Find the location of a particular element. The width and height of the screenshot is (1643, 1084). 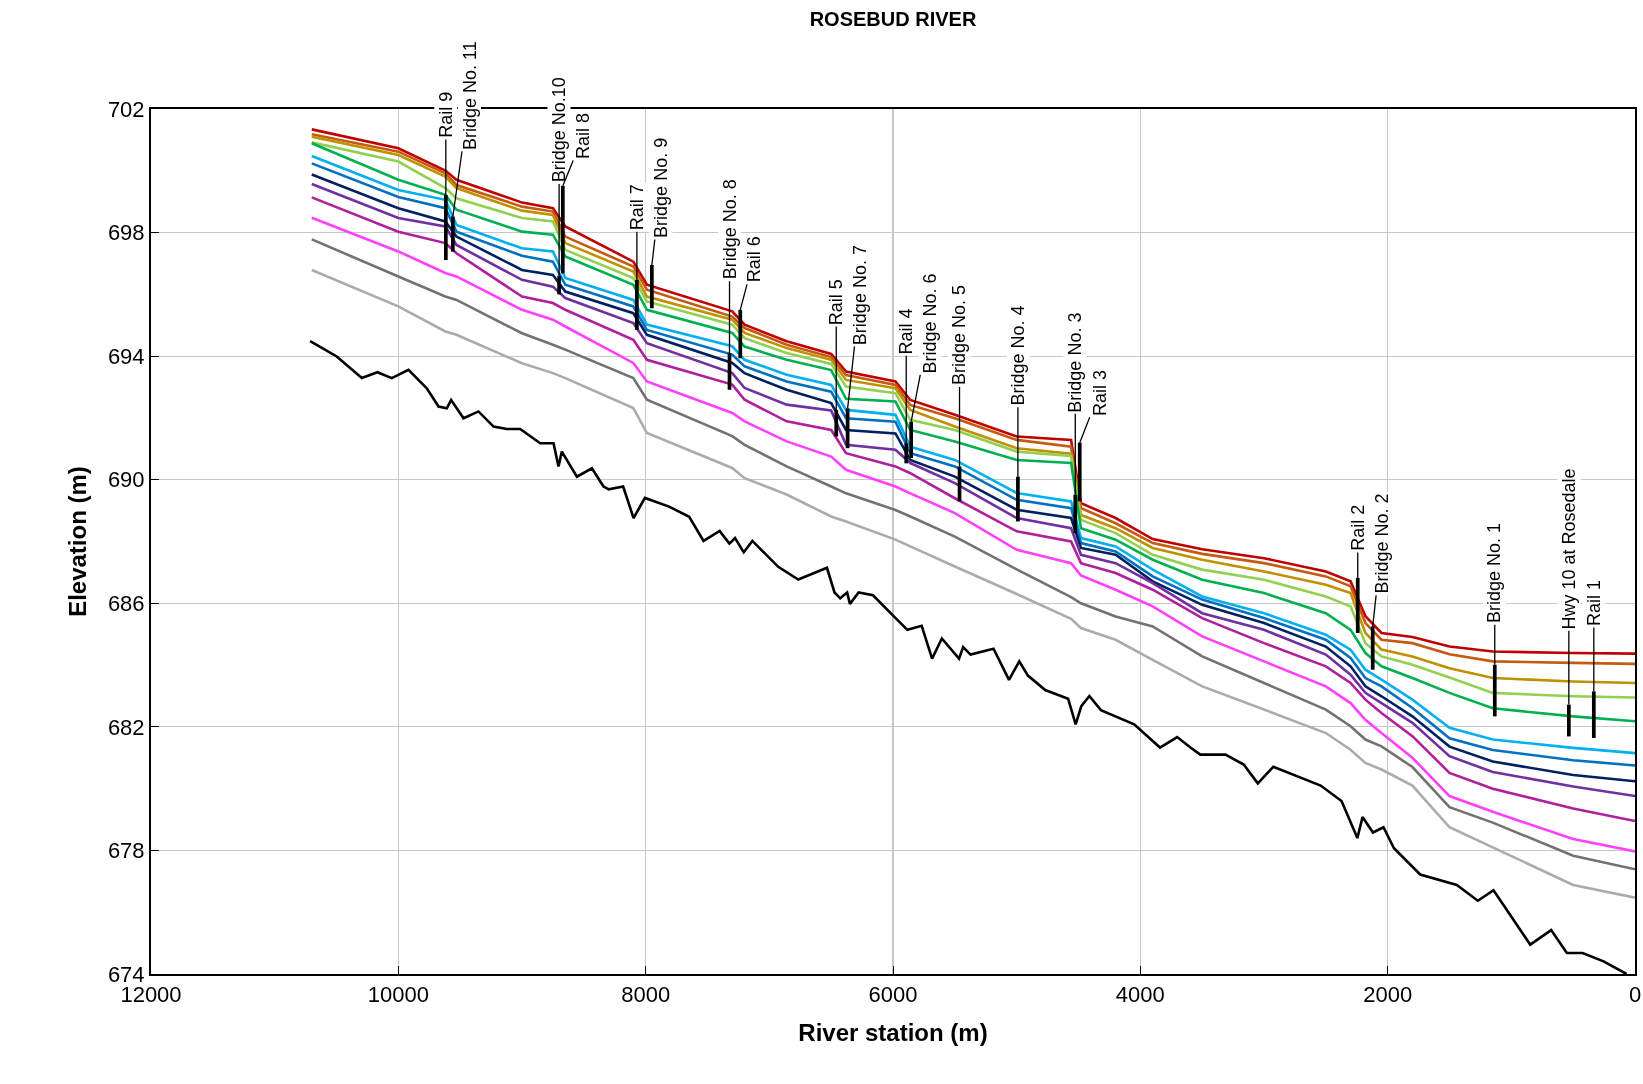

y-axis-title: Elevation (m) is located at coordinates (78, 541).